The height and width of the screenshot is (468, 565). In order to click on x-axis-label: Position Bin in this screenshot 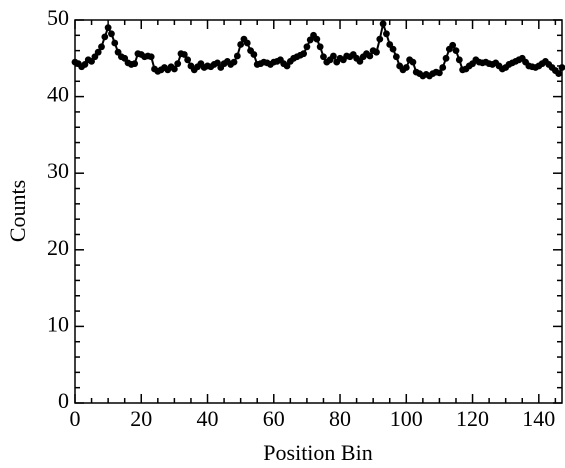, I will do `click(317, 452)`.